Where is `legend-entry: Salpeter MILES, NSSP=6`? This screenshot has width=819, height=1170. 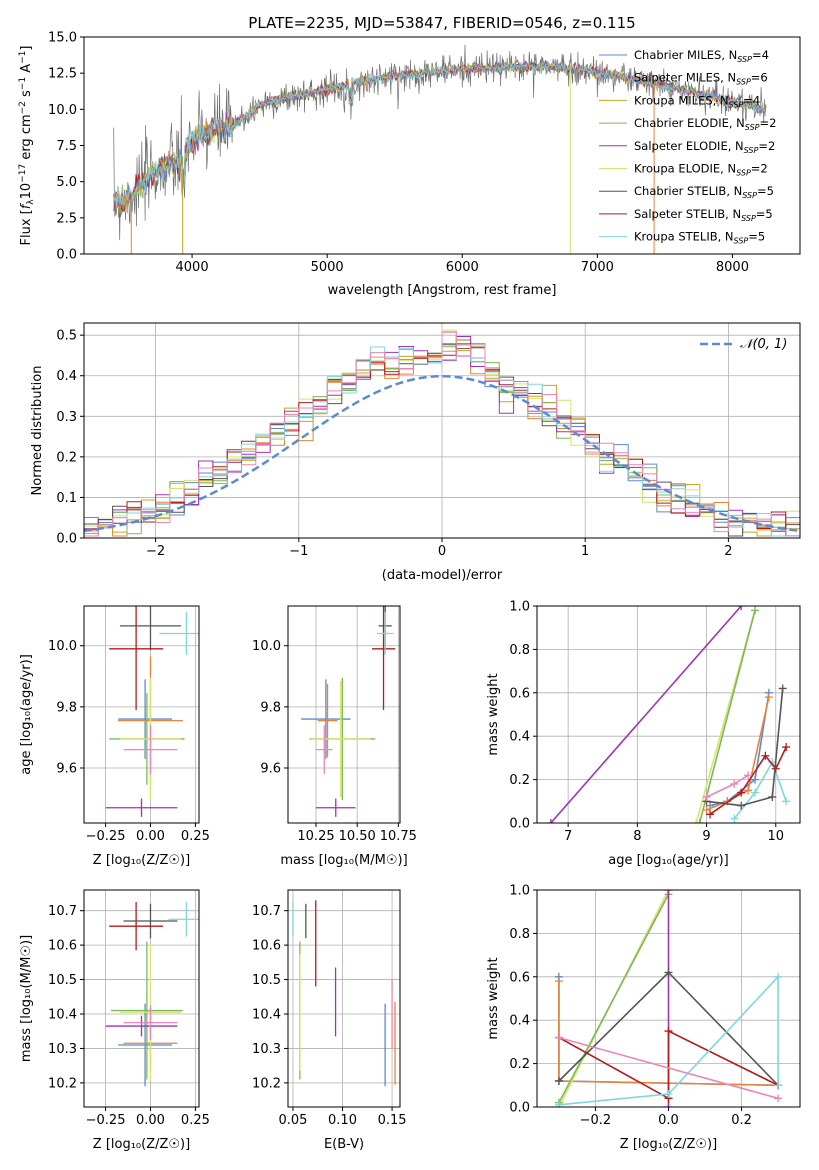
legend-entry: Salpeter MILES, NSSP=6 is located at coordinates (701, 79).